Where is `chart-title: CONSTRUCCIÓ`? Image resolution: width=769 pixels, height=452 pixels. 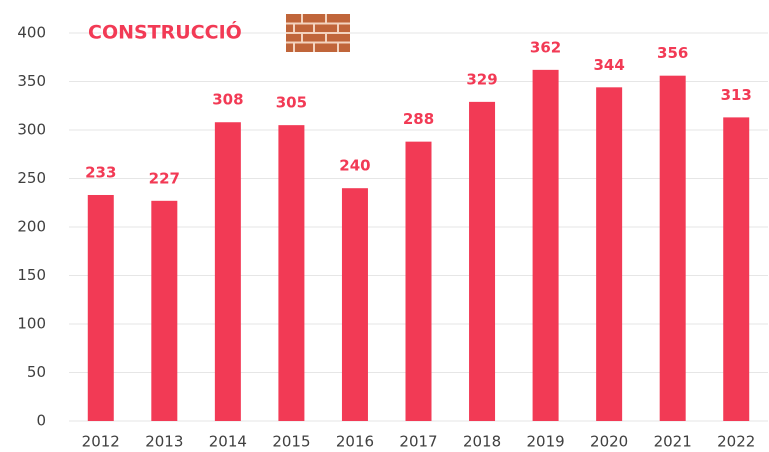
chart-title: CONSTRUCCIÓ is located at coordinates (165, 32).